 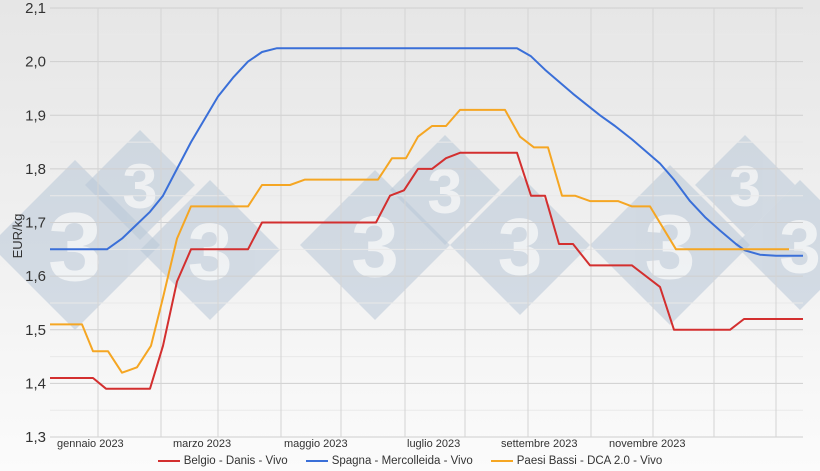 I want to click on y-tick-label: 1,9, so click(x=35, y=115).